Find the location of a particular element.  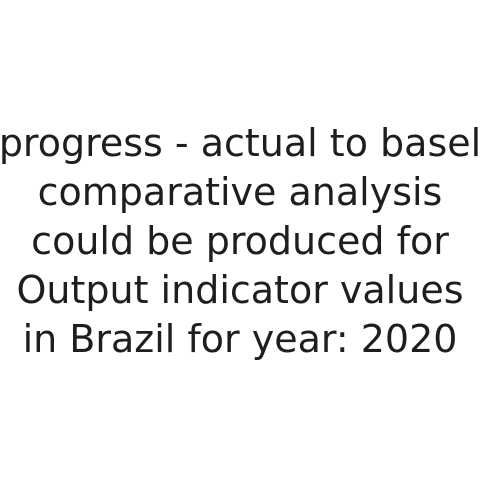

message-line-5: in Brazil for year: 2020 is located at coordinates (240, 339).